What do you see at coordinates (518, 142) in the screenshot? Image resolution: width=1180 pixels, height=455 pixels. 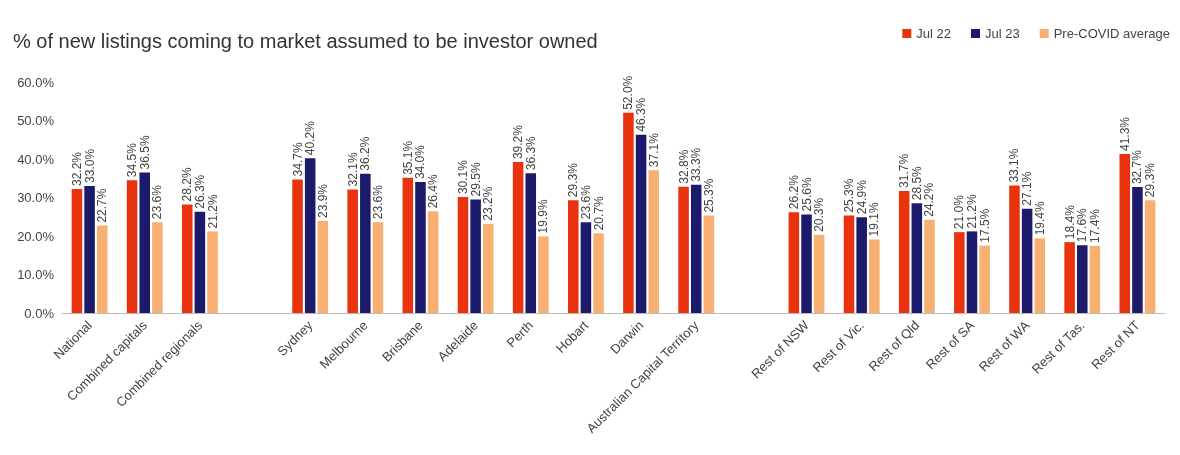 I see `data-label: 39.2%` at bounding box center [518, 142].